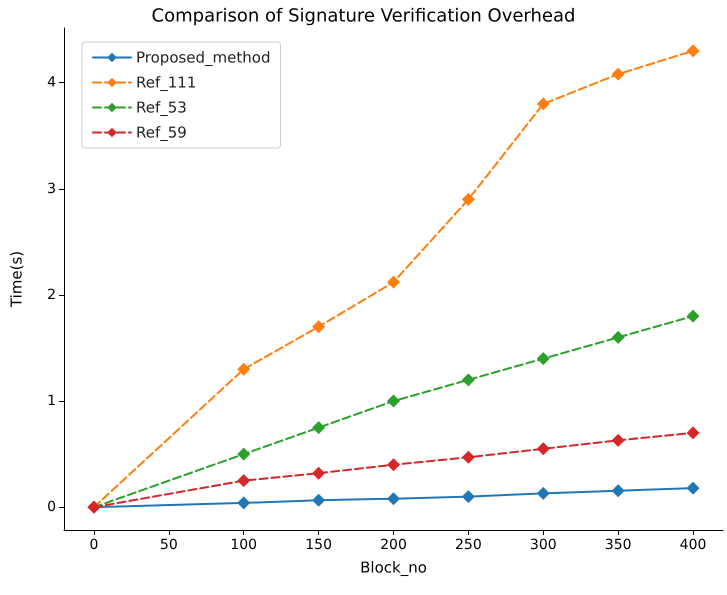 This screenshot has width=727, height=595. Describe the element at coordinates (17, 279) in the screenshot. I see `y-axis-title: Time(s)` at that location.